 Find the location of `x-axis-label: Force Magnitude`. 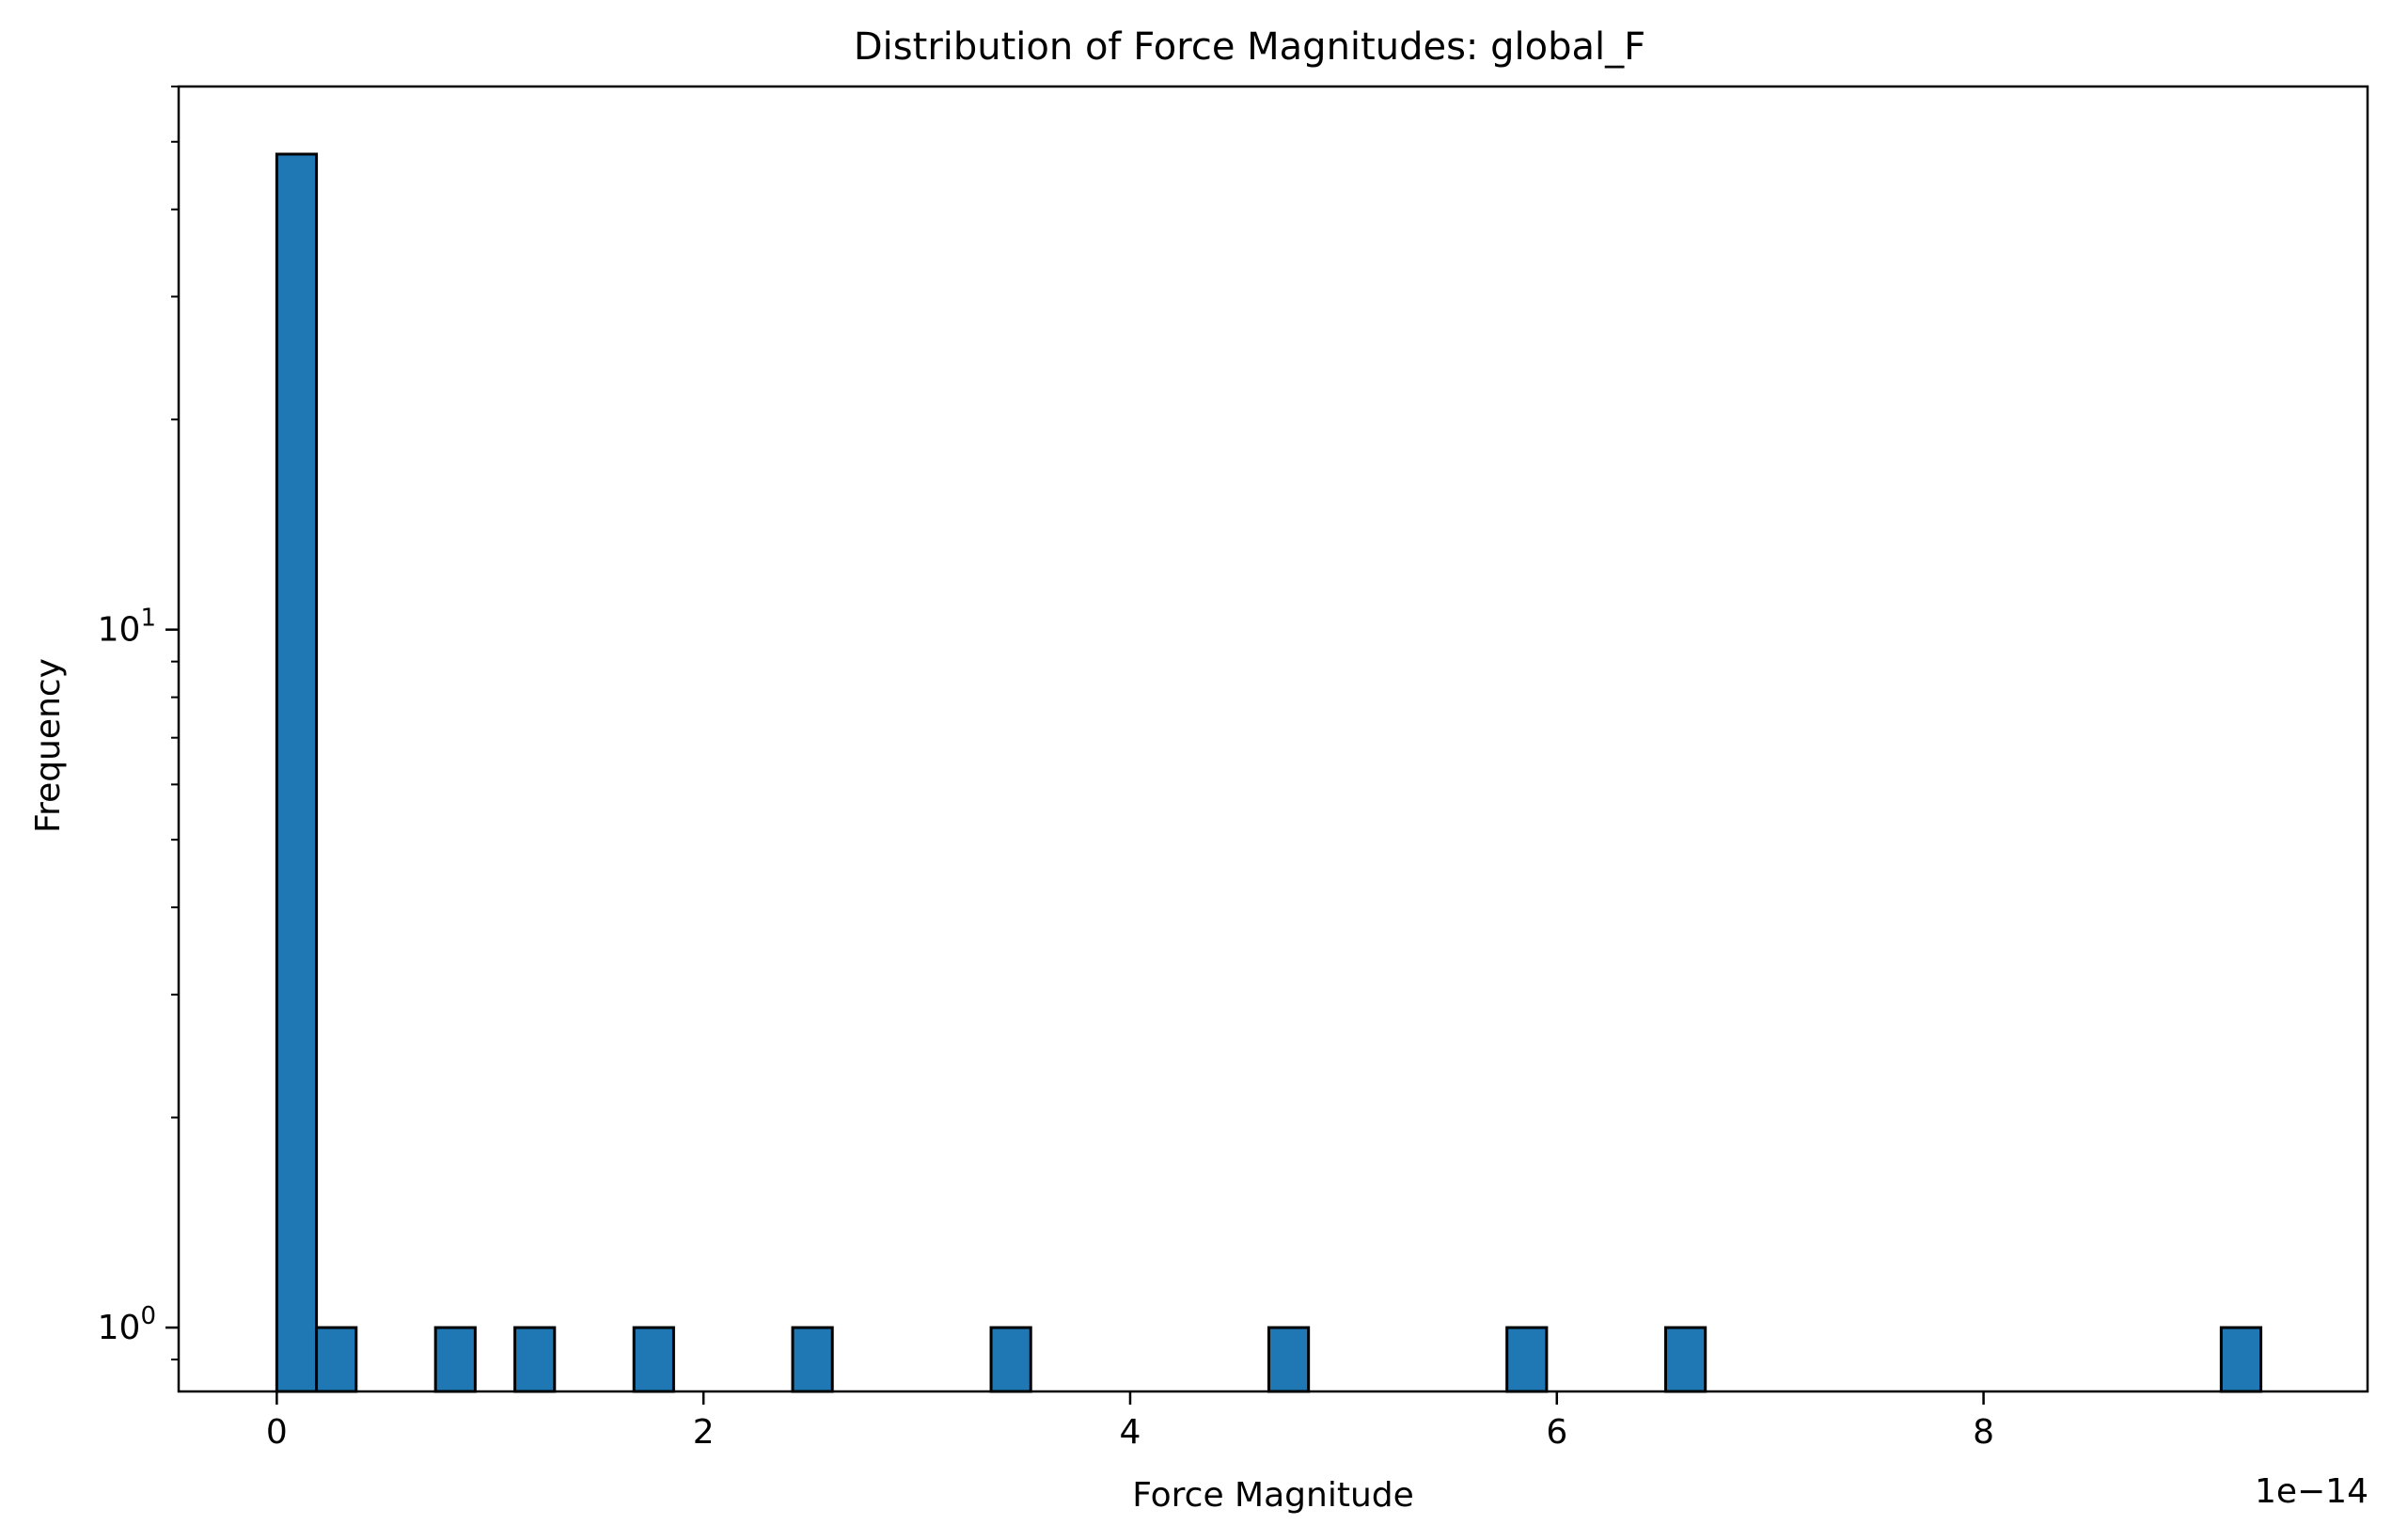

x-axis-label: Force Magnitude is located at coordinates (1273, 1495).